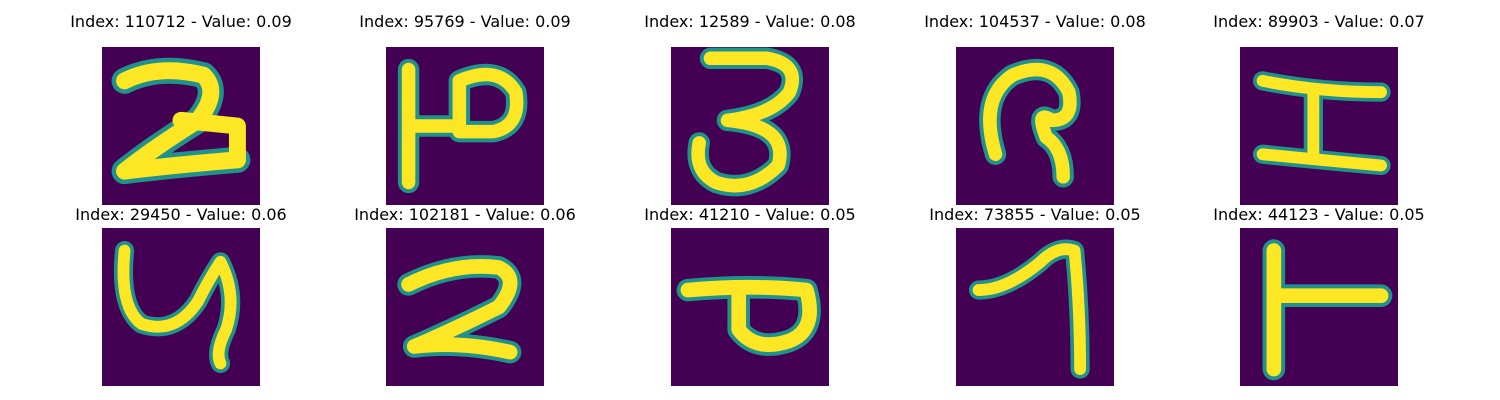  I want to click on panel-title: Index: 110712 - Value: 0.09, so click(181, 21).